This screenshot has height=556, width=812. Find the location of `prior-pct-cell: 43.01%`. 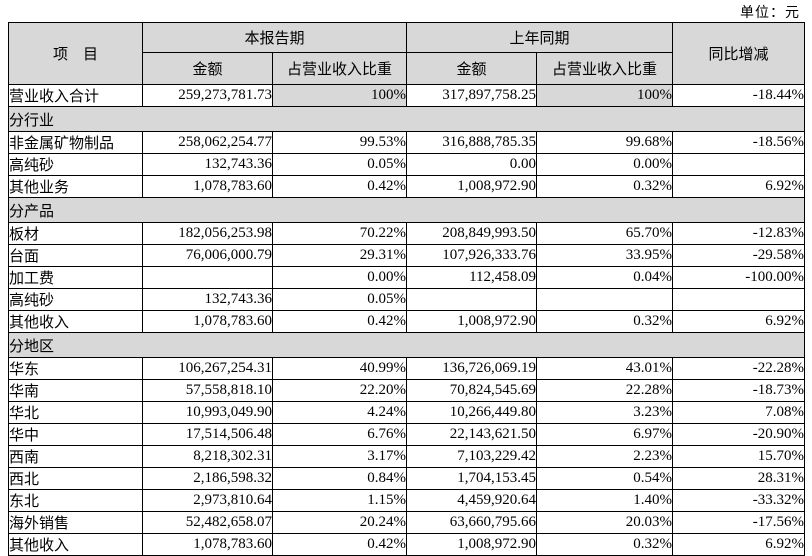

prior-pct-cell: 43.01% is located at coordinates (605, 368).